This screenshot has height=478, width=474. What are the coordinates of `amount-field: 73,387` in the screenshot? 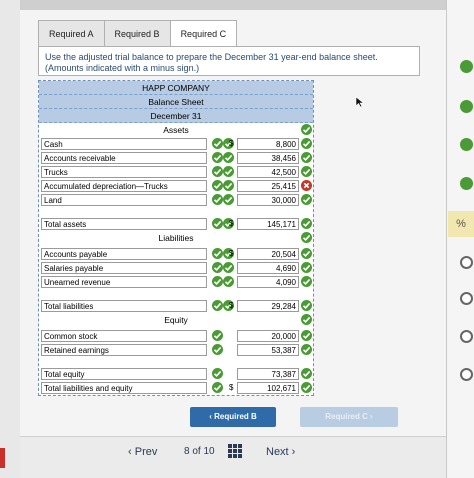 It's located at (268, 374).